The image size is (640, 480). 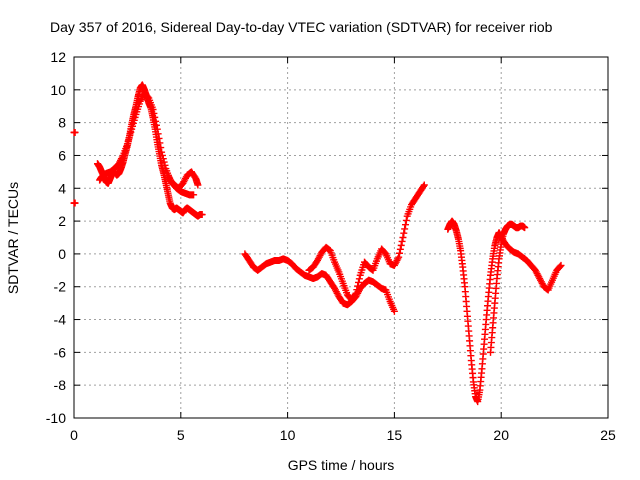 What do you see at coordinates (62, 155) in the screenshot?
I see `y-tick-label: 6` at bounding box center [62, 155].